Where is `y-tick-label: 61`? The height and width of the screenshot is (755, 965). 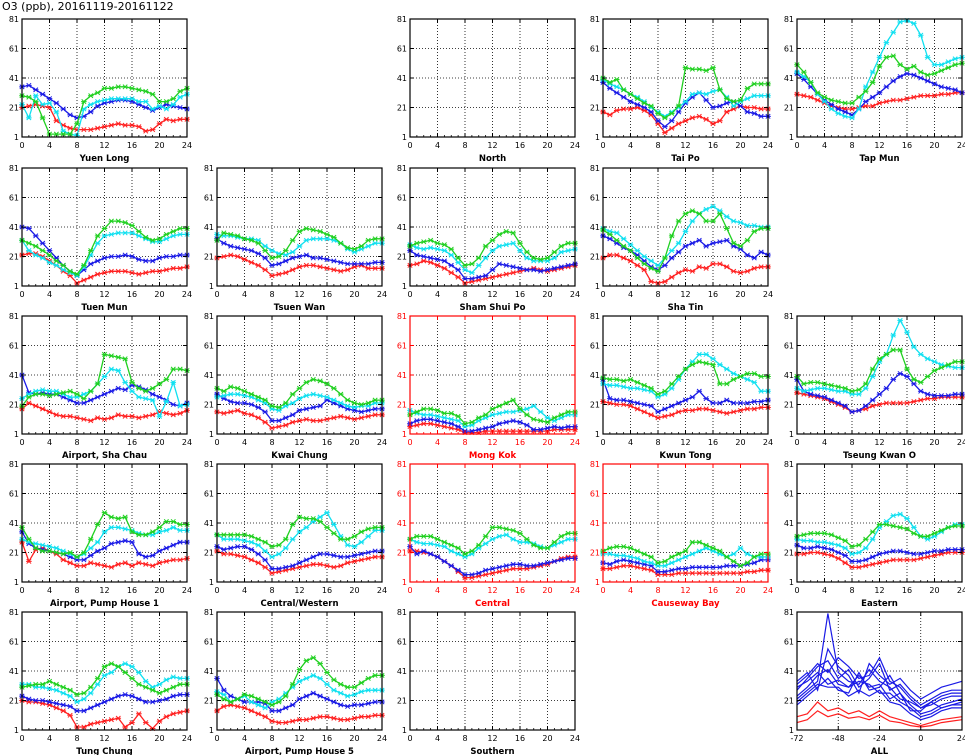 y-tick-label: 61 is located at coordinates (595, 494).